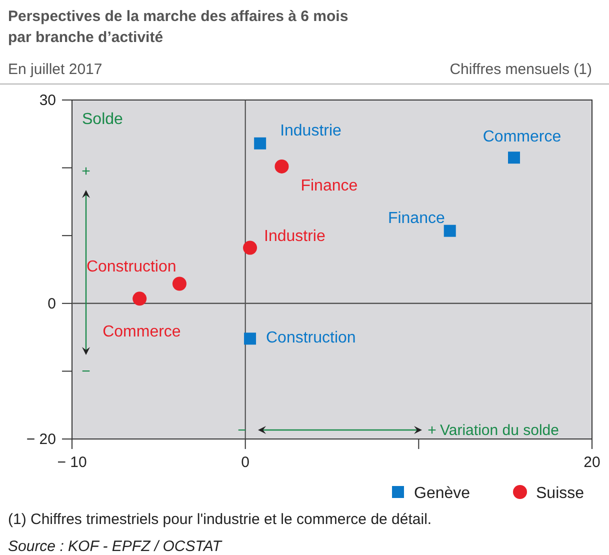 The image size is (609, 555). I want to click on x-tick-label: 20, so click(592, 462).